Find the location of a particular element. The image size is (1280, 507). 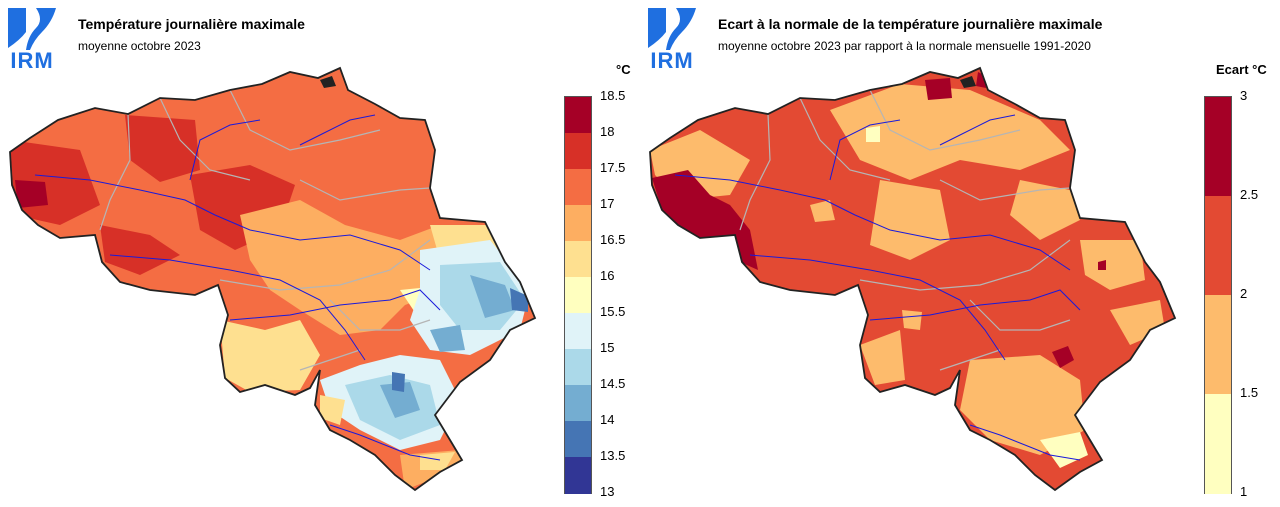

left-map-subtitle: moyenne octobre 2023 is located at coordinates (139, 46).